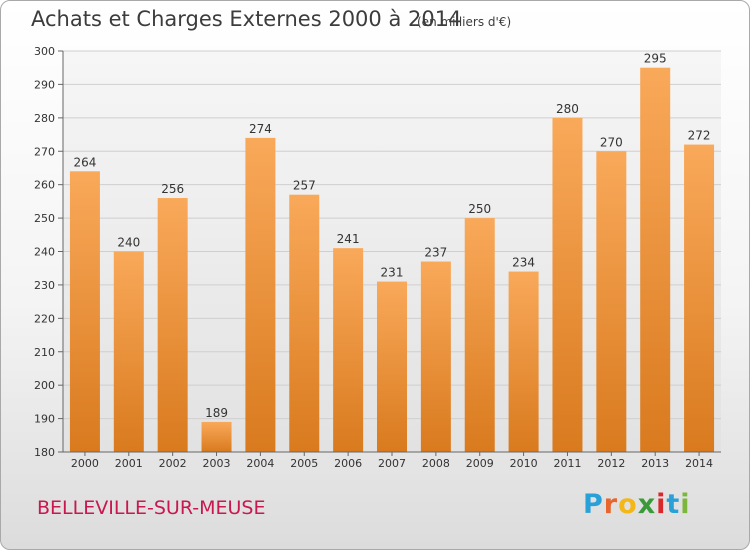 The image size is (750, 550). Describe the element at coordinates (523, 263) in the screenshot. I see `value-label: 234` at that location.